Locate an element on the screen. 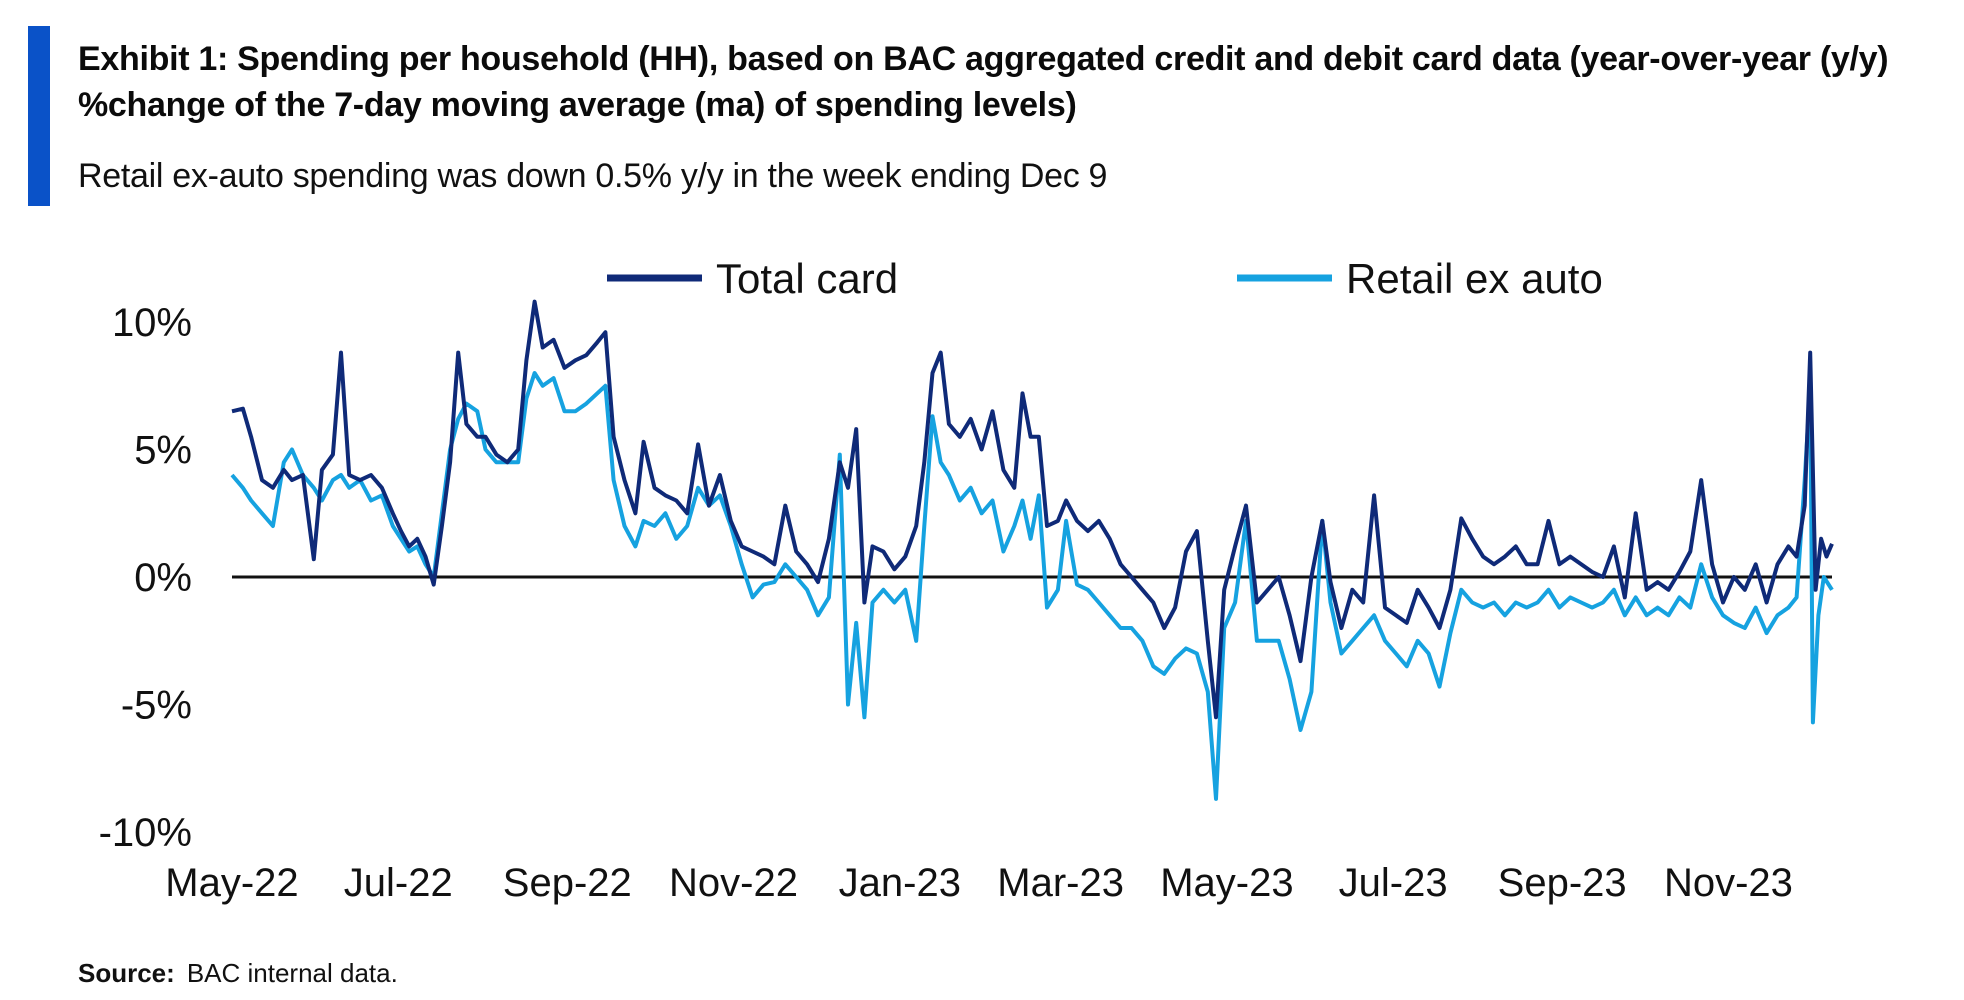  legend-label-retail-ex-auto: Retail ex auto is located at coordinates (1474, 278).